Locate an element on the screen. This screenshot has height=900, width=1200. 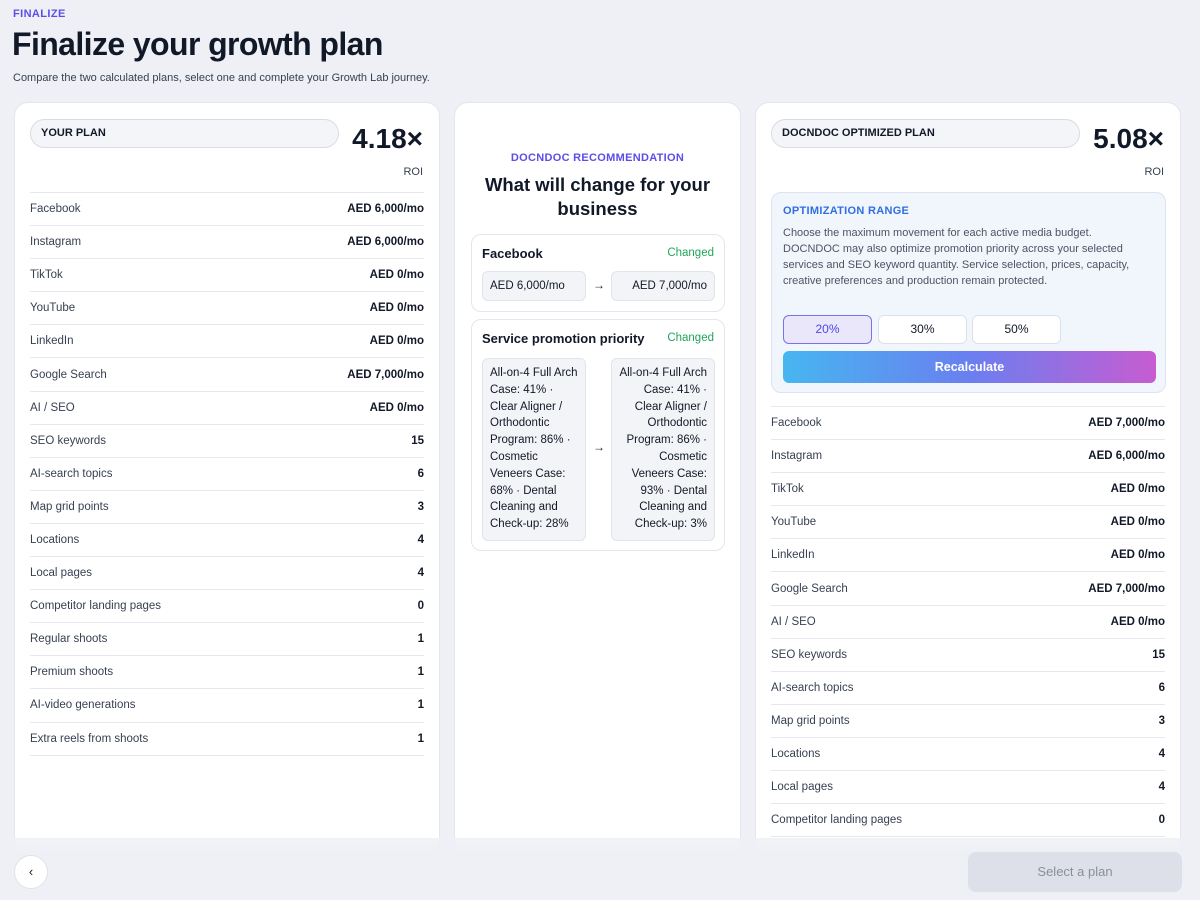
optimized-plan-roi-label: ROI is located at coordinates (1154, 172).